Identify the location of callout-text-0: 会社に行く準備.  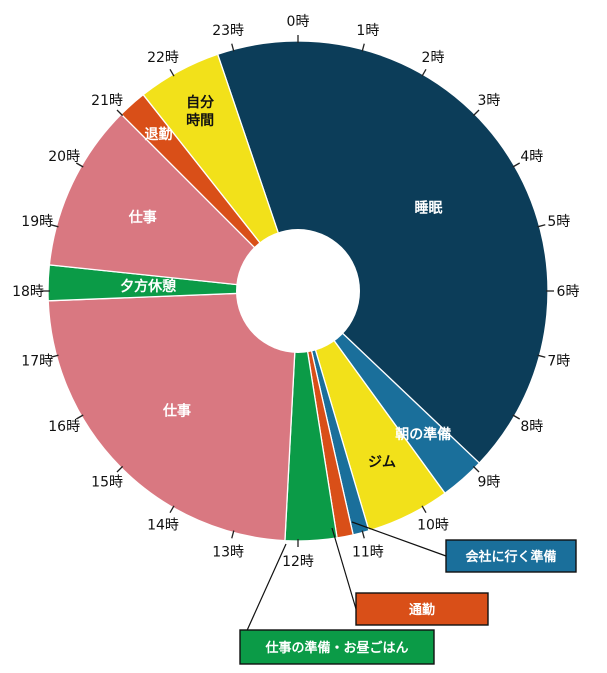
(510, 557).